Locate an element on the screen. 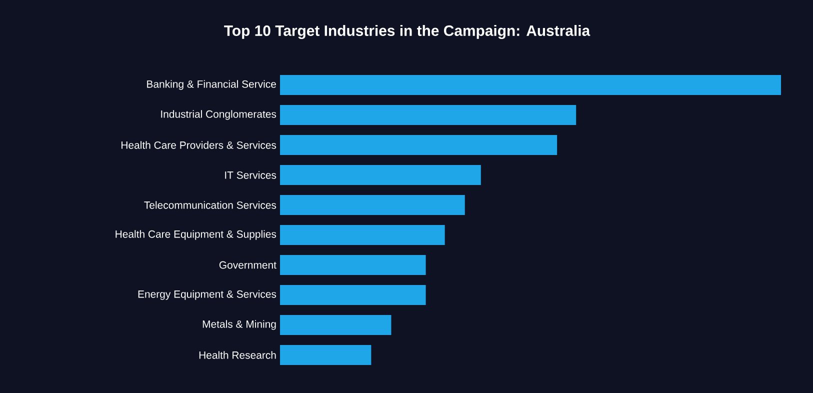 Image resolution: width=813 pixels, height=393 pixels. y-tick-label: Telecommunication Services is located at coordinates (210, 205).